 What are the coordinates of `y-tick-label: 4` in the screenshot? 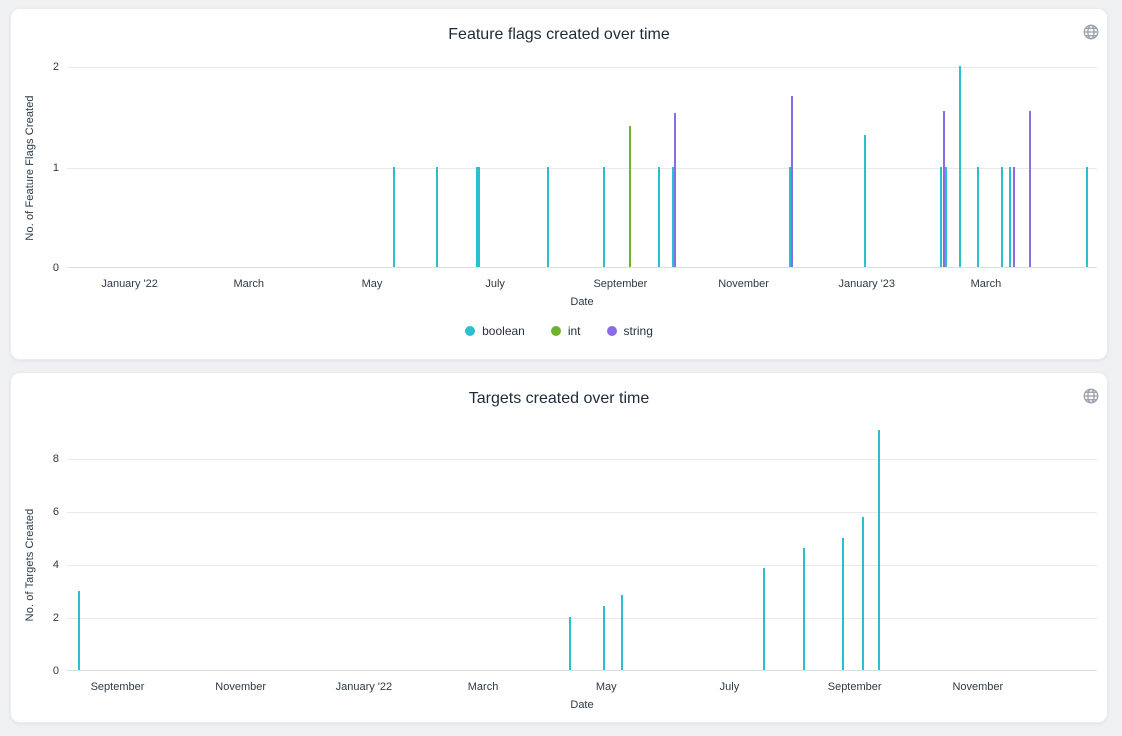 It's located at (55, 565).